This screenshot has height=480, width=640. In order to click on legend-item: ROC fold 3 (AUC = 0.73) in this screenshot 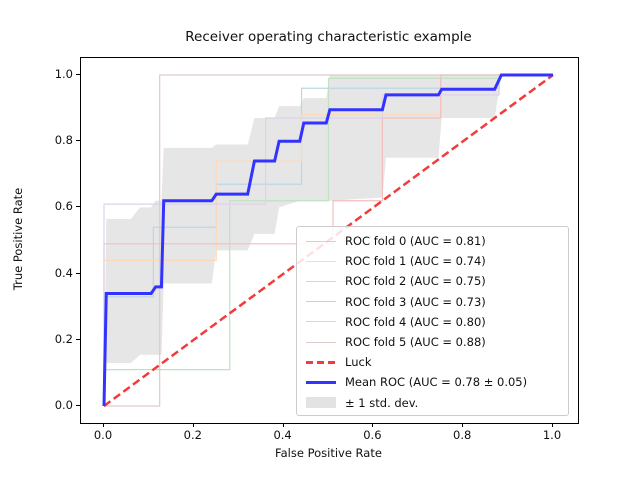, I will do `click(432, 302)`.